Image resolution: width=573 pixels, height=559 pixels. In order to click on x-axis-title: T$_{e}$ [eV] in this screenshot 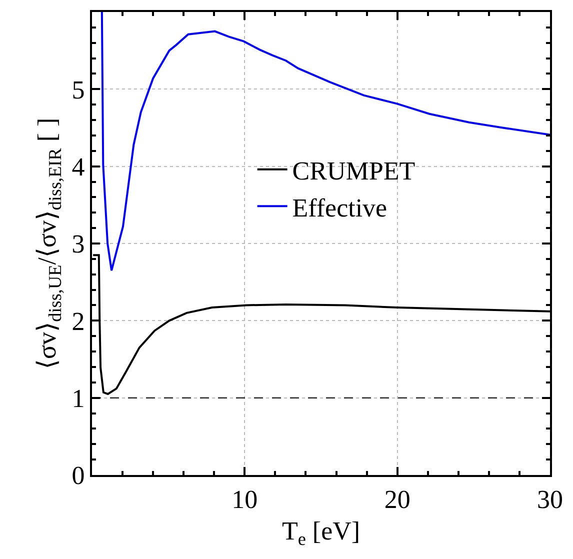, I will do `click(321, 532)`.